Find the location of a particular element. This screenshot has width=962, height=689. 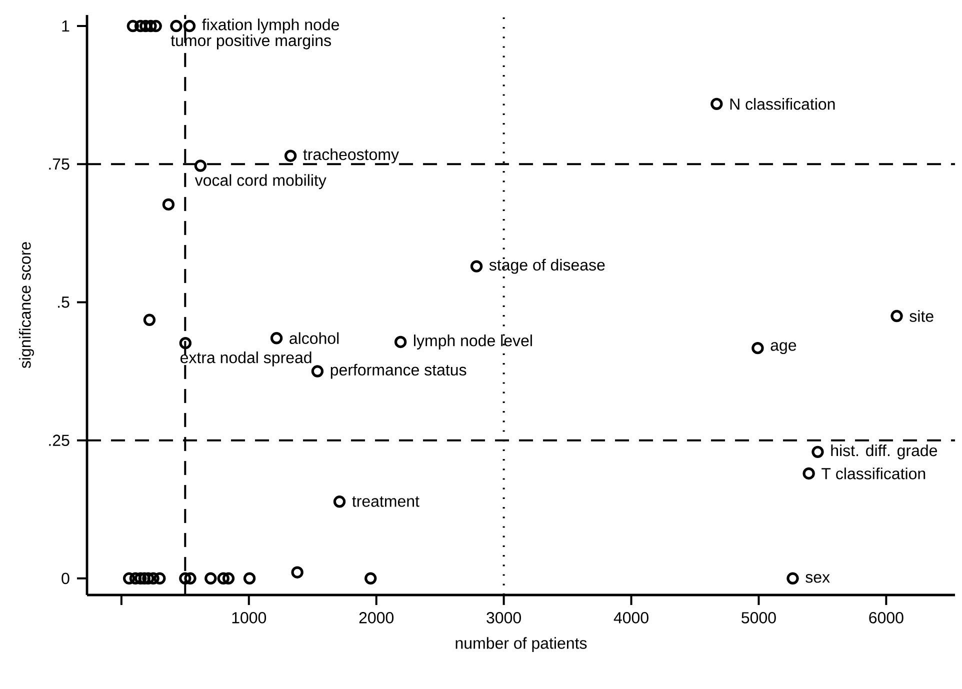

annotation: tumor positive margins is located at coordinates (250, 42).